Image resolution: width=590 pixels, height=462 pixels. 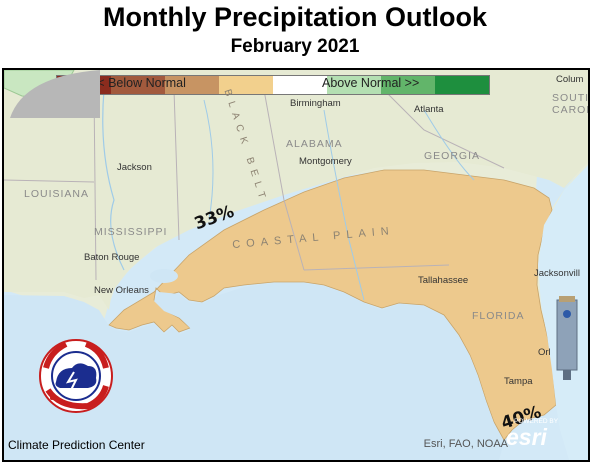 What do you see at coordinates (295, 17) in the screenshot?
I see `page-title: Monthly Precipitation Outlook` at bounding box center [295, 17].